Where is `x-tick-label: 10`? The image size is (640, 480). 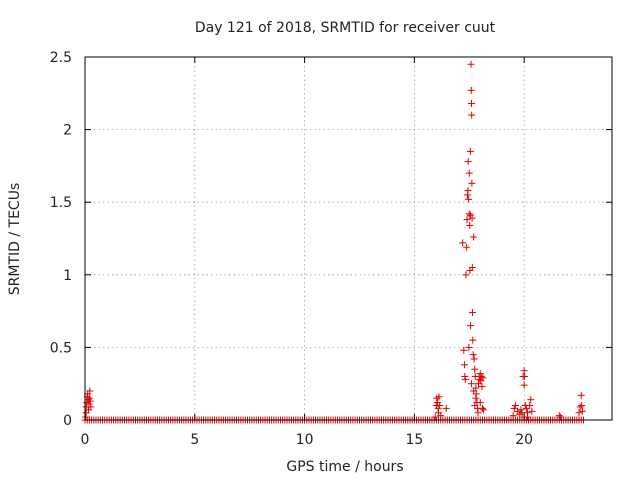 x-tick-label: 10 is located at coordinates (305, 440).